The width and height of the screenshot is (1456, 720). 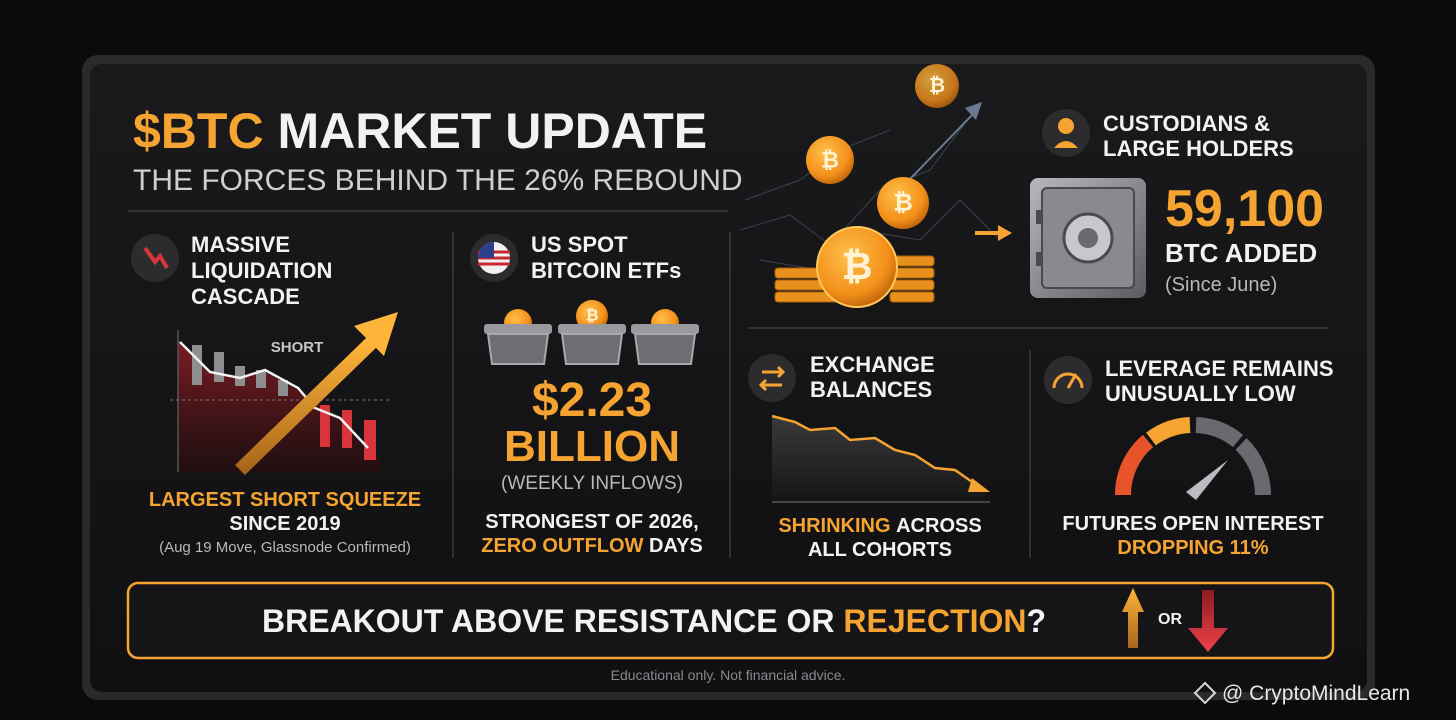 What do you see at coordinates (1241, 253) in the screenshot?
I see `unit: BTC ADDED` at bounding box center [1241, 253].